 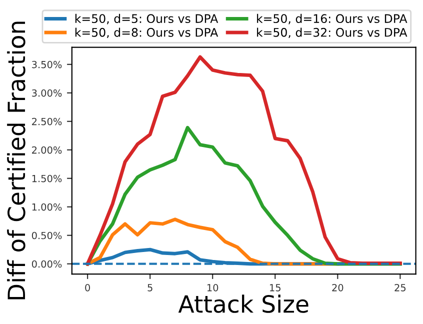 I want to click on legend-label: k=50, d=16: Ours vs DPA, so click(x=332, y=19).